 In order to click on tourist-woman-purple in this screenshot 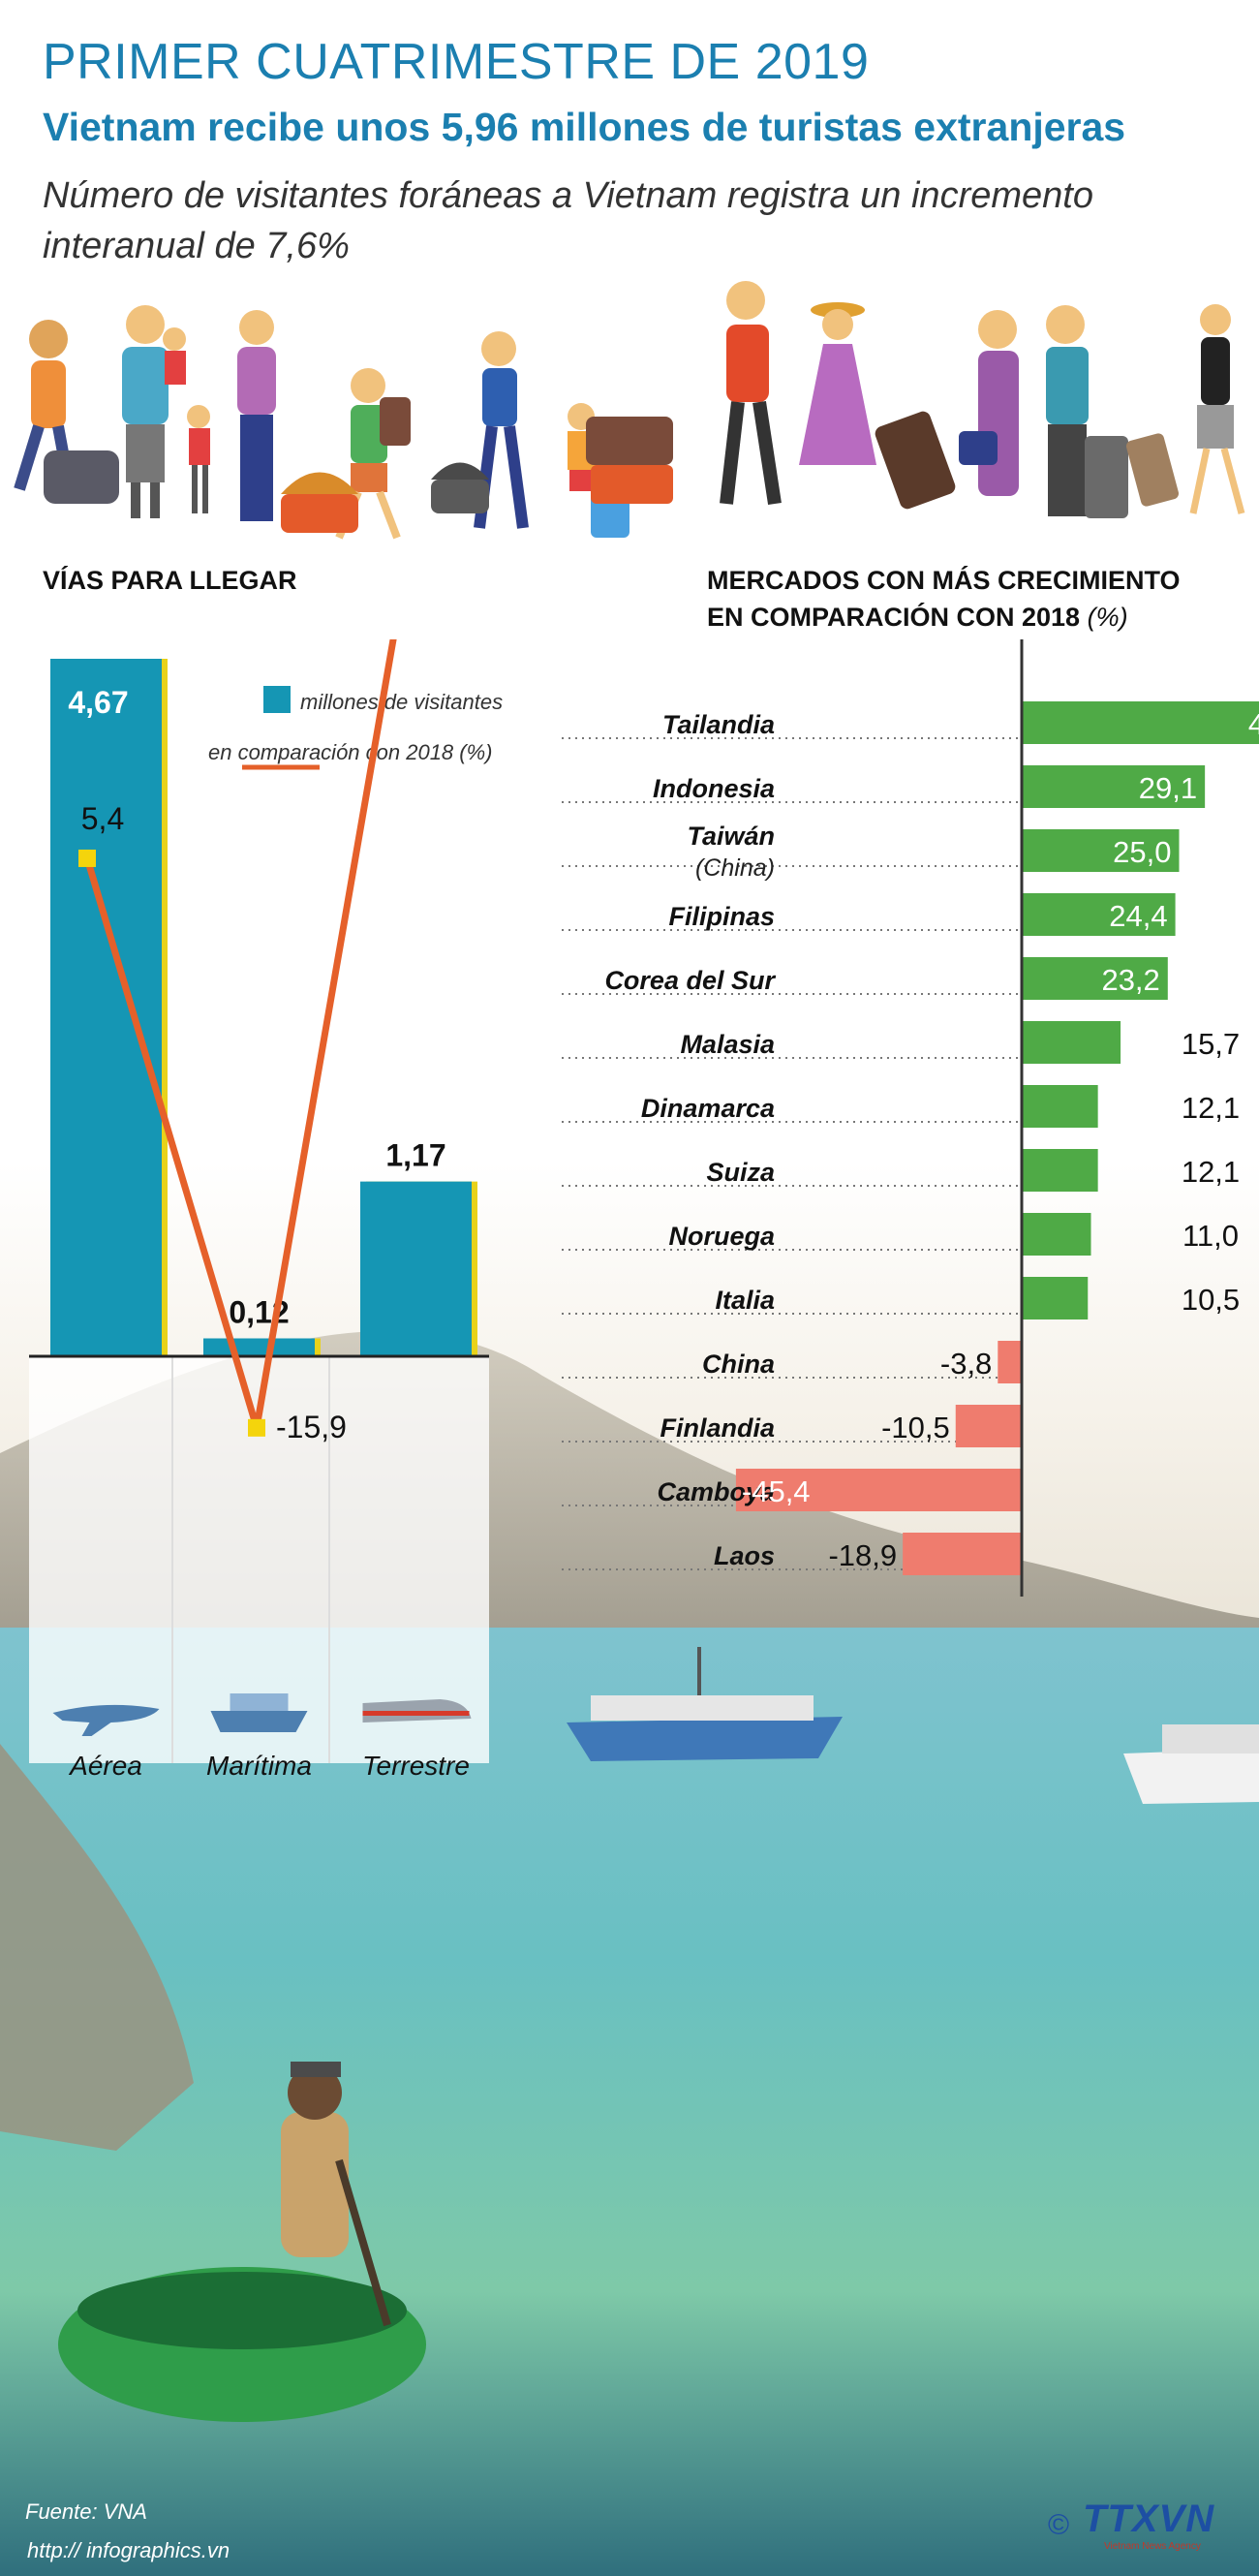, I will do `click(256, 415)`.